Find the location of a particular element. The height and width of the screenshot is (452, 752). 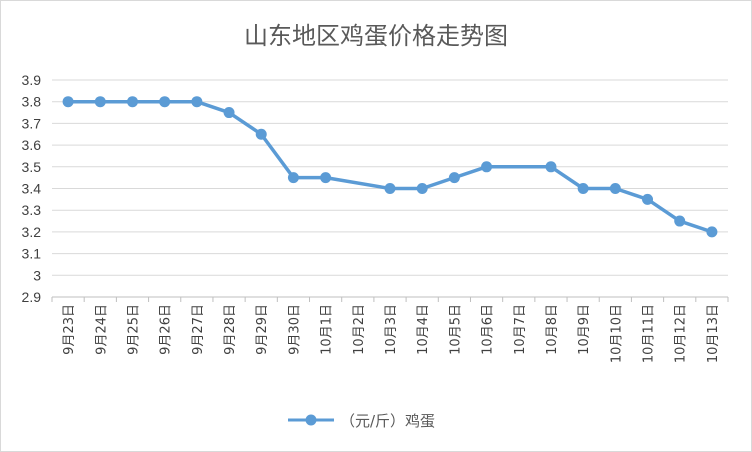

data-point-9月26日 is located at coordinates (165, 102).